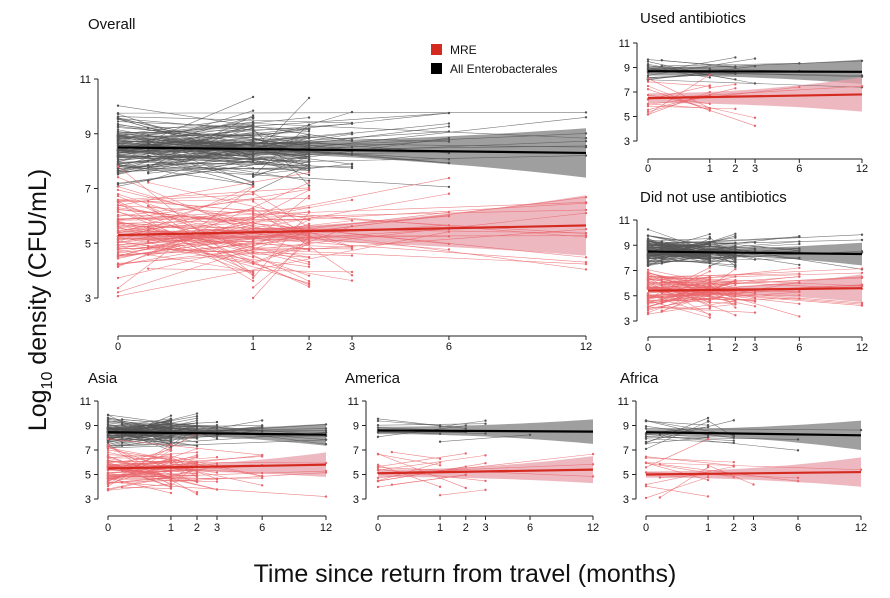 Image resolution: width=890 pixels, height=598 pixels. I want to click on panel-title-africa: Africa, so click(639, 378).